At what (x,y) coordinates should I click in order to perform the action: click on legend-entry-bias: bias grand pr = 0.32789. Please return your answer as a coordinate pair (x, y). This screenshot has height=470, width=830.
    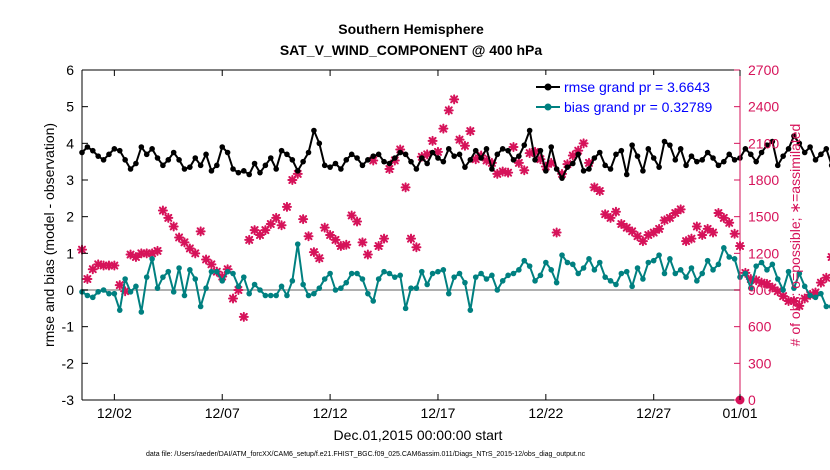
    Looking at the image, I should click on (638, 107).